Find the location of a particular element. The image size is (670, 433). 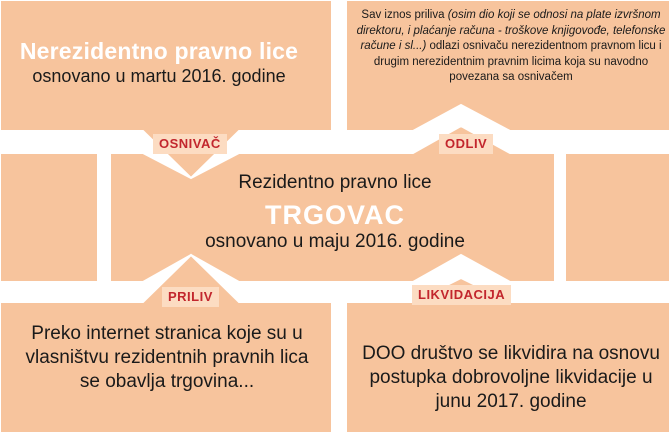

tag-outflow: ODLIV is located at coordinates (466, 144).